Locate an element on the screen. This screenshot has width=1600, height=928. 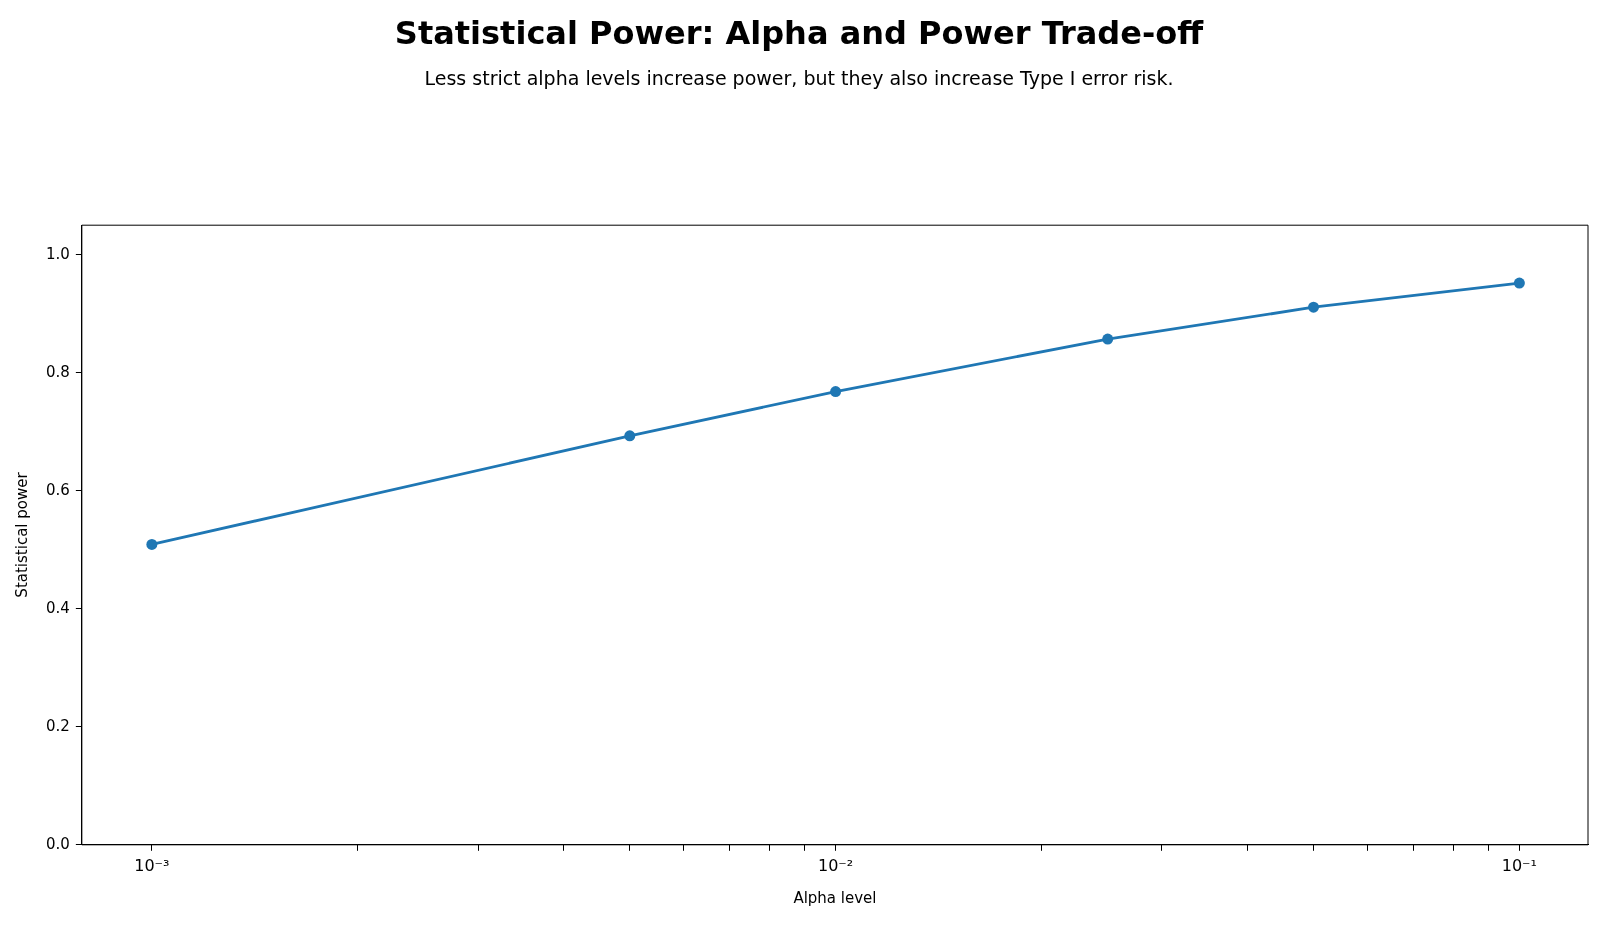
y-tick-label: 0.8 is located at coordinates (58, 371).